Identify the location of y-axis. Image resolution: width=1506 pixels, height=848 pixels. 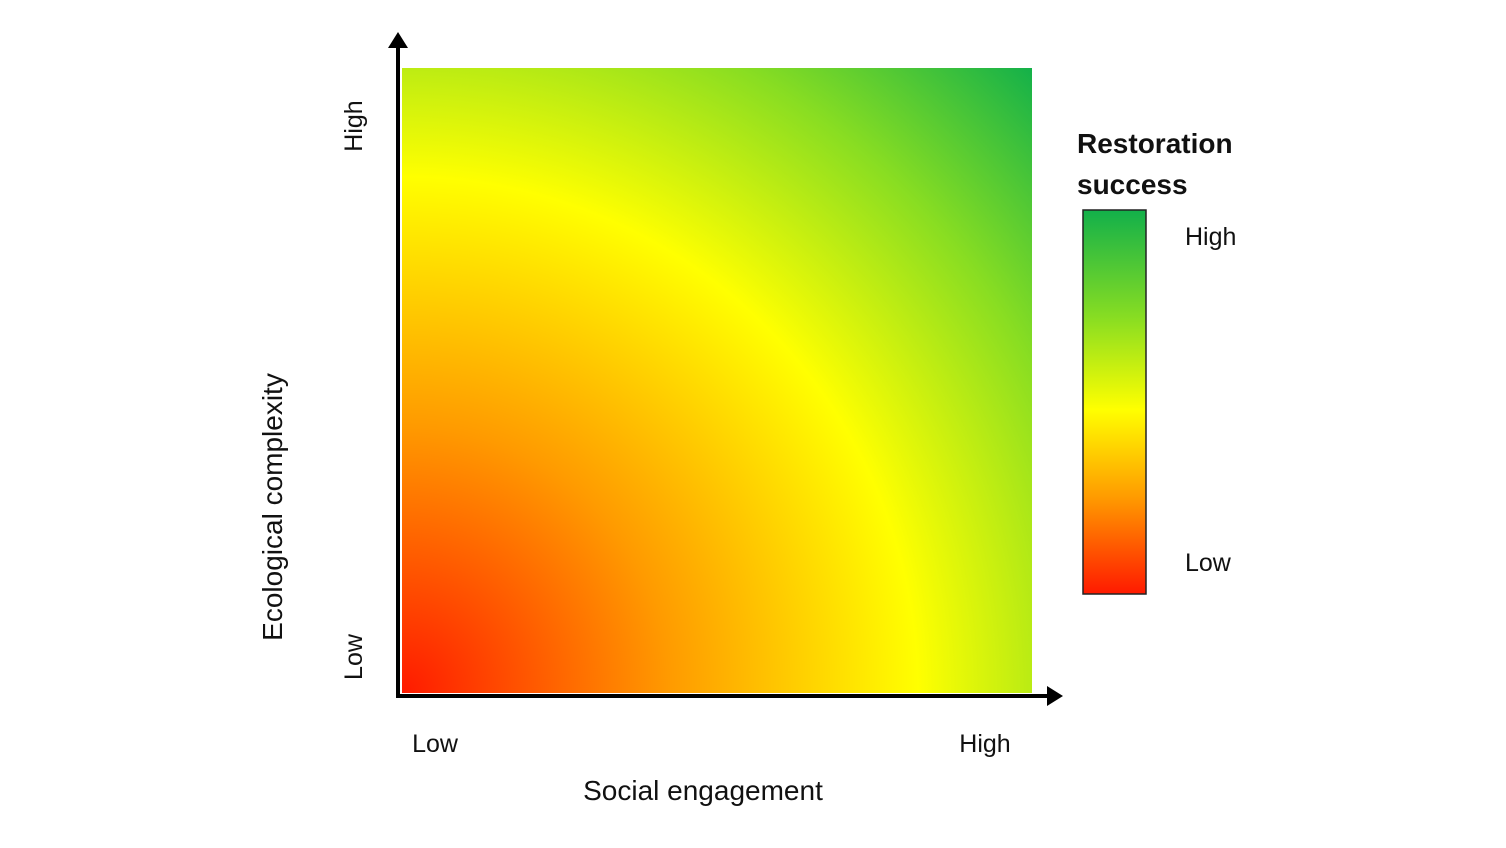
(398, 364).